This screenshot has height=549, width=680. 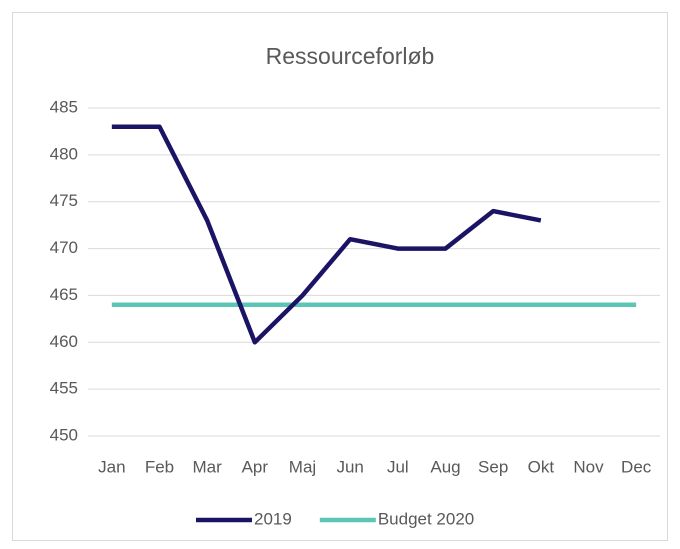 I want to click on x-tick-label: Feb, so click(x=159, y=466).